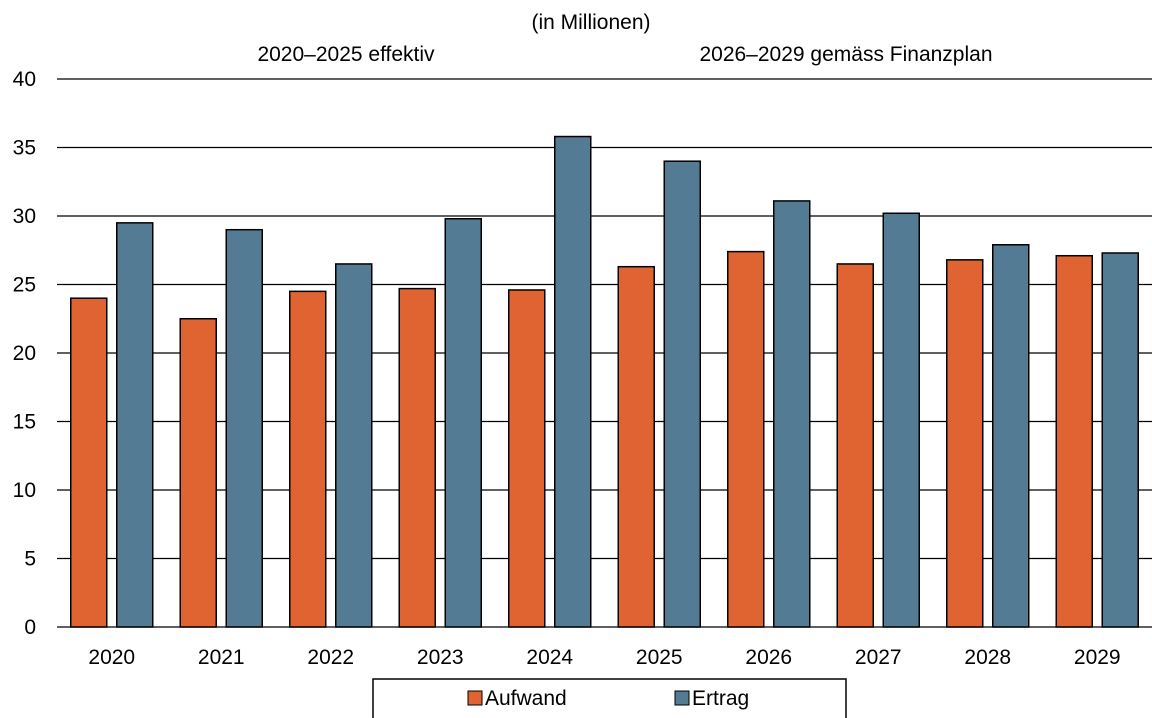 This screenshot has width=1152, height=718. Describe the element at coordinates (768, 657) in the screenshot. I see `x-tick-label: 2026` at that location.